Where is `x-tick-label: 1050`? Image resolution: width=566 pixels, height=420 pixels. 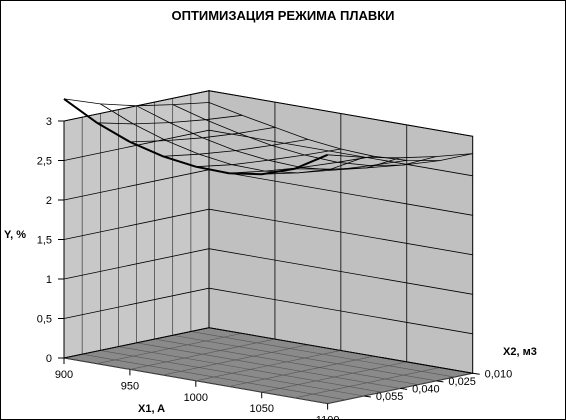 x-tick-label: 1050 is located at coordinates (261, 409).